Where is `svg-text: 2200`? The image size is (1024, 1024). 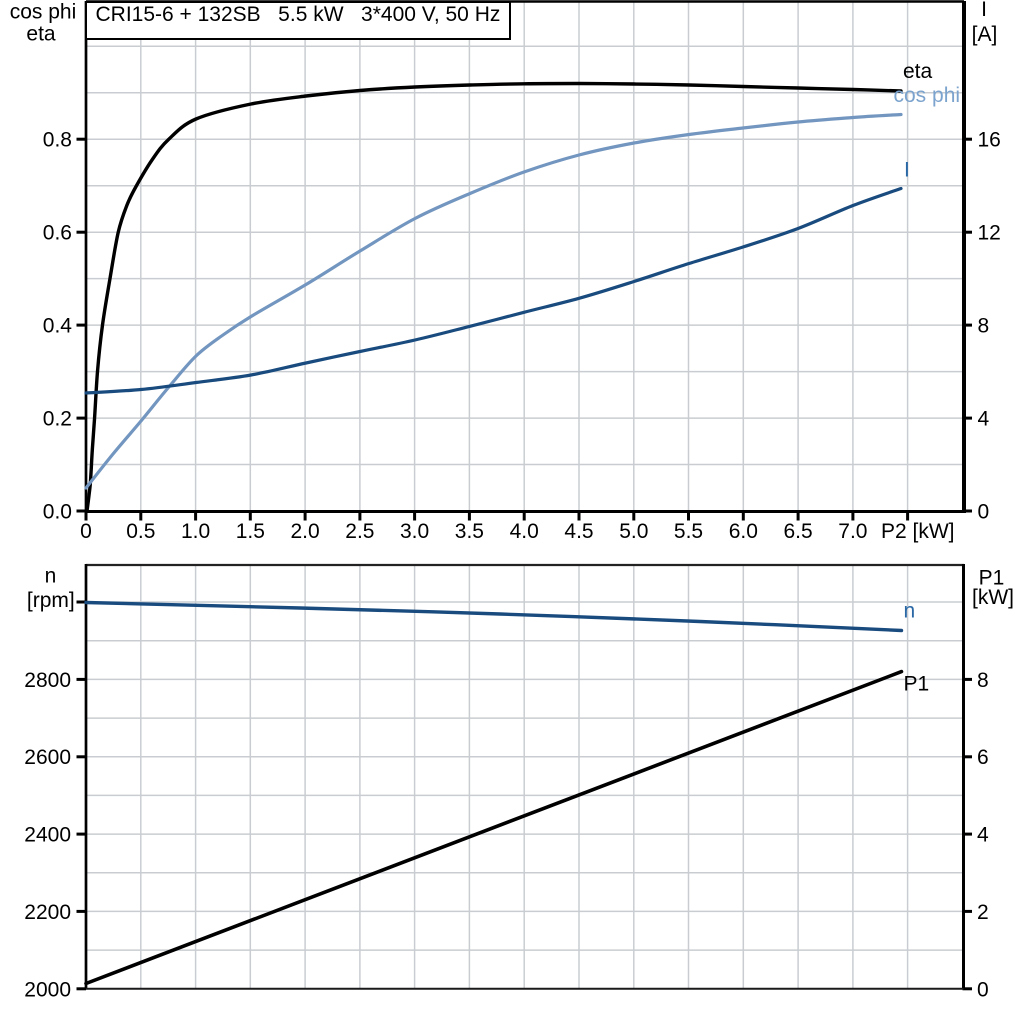
svg-text: 2200 is located at coordinates (47, 912).